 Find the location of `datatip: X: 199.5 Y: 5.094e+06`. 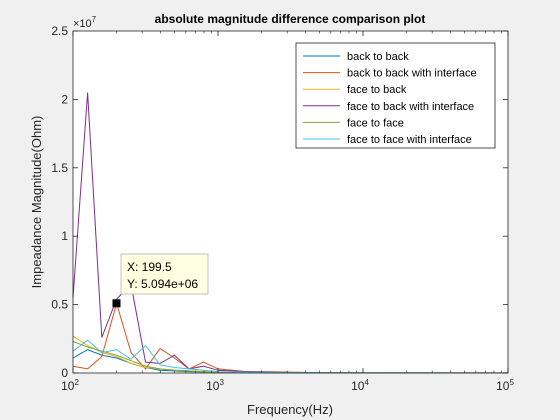

datatip: X: 199.5 Y: 5.094e+06 is located at coordinates (160, 280).